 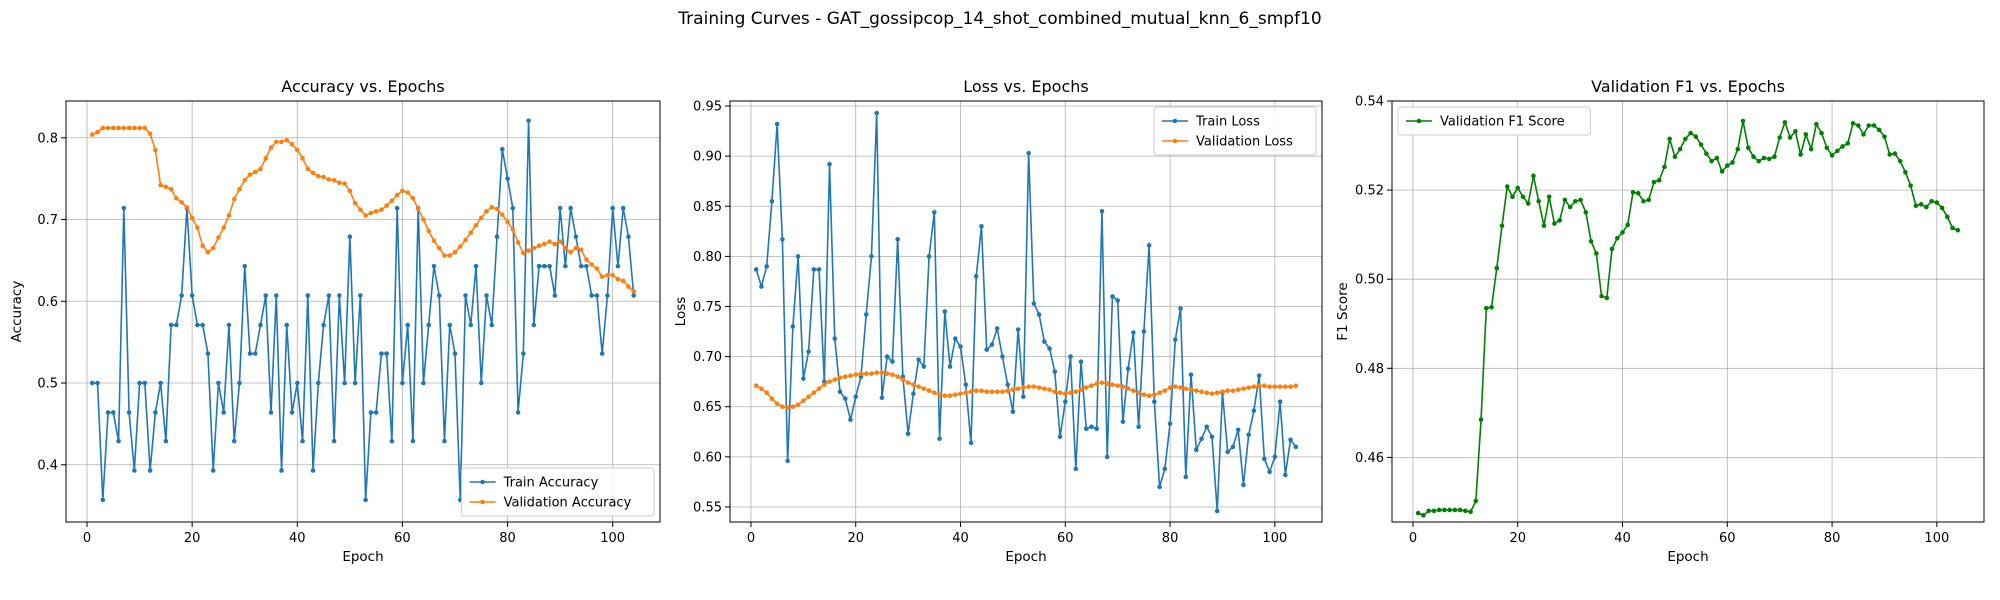 What do you see at coordinates (707, 457) in the screenshot?
I see `y-tick-label: 0.60` at bounding box center [707, 457].